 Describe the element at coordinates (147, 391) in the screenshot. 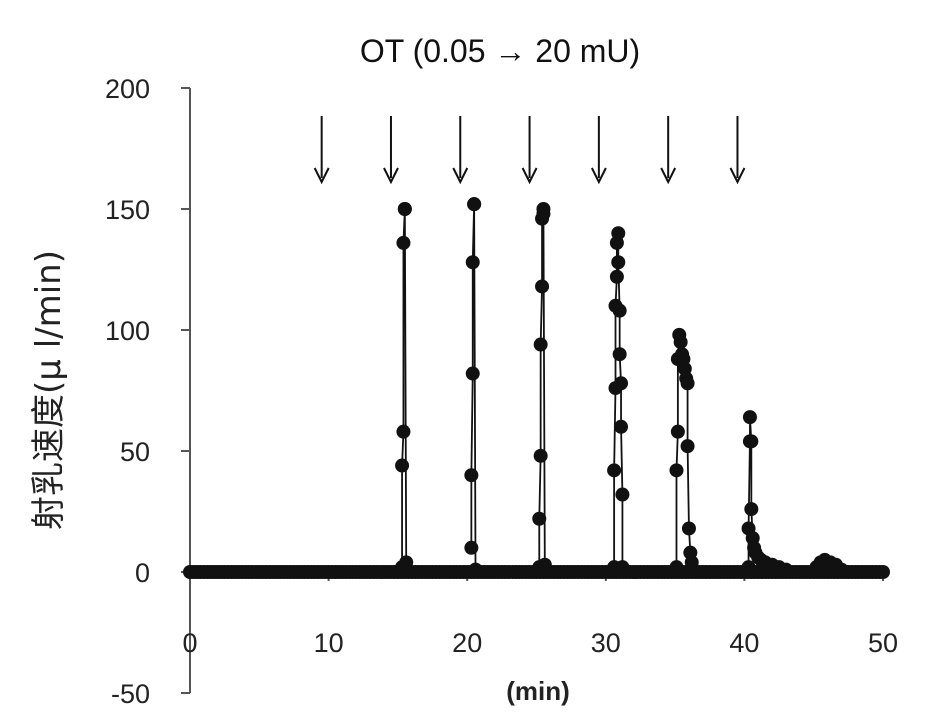

I see `y-axis-ticks: -50 0 50 100 150 200` at that location.